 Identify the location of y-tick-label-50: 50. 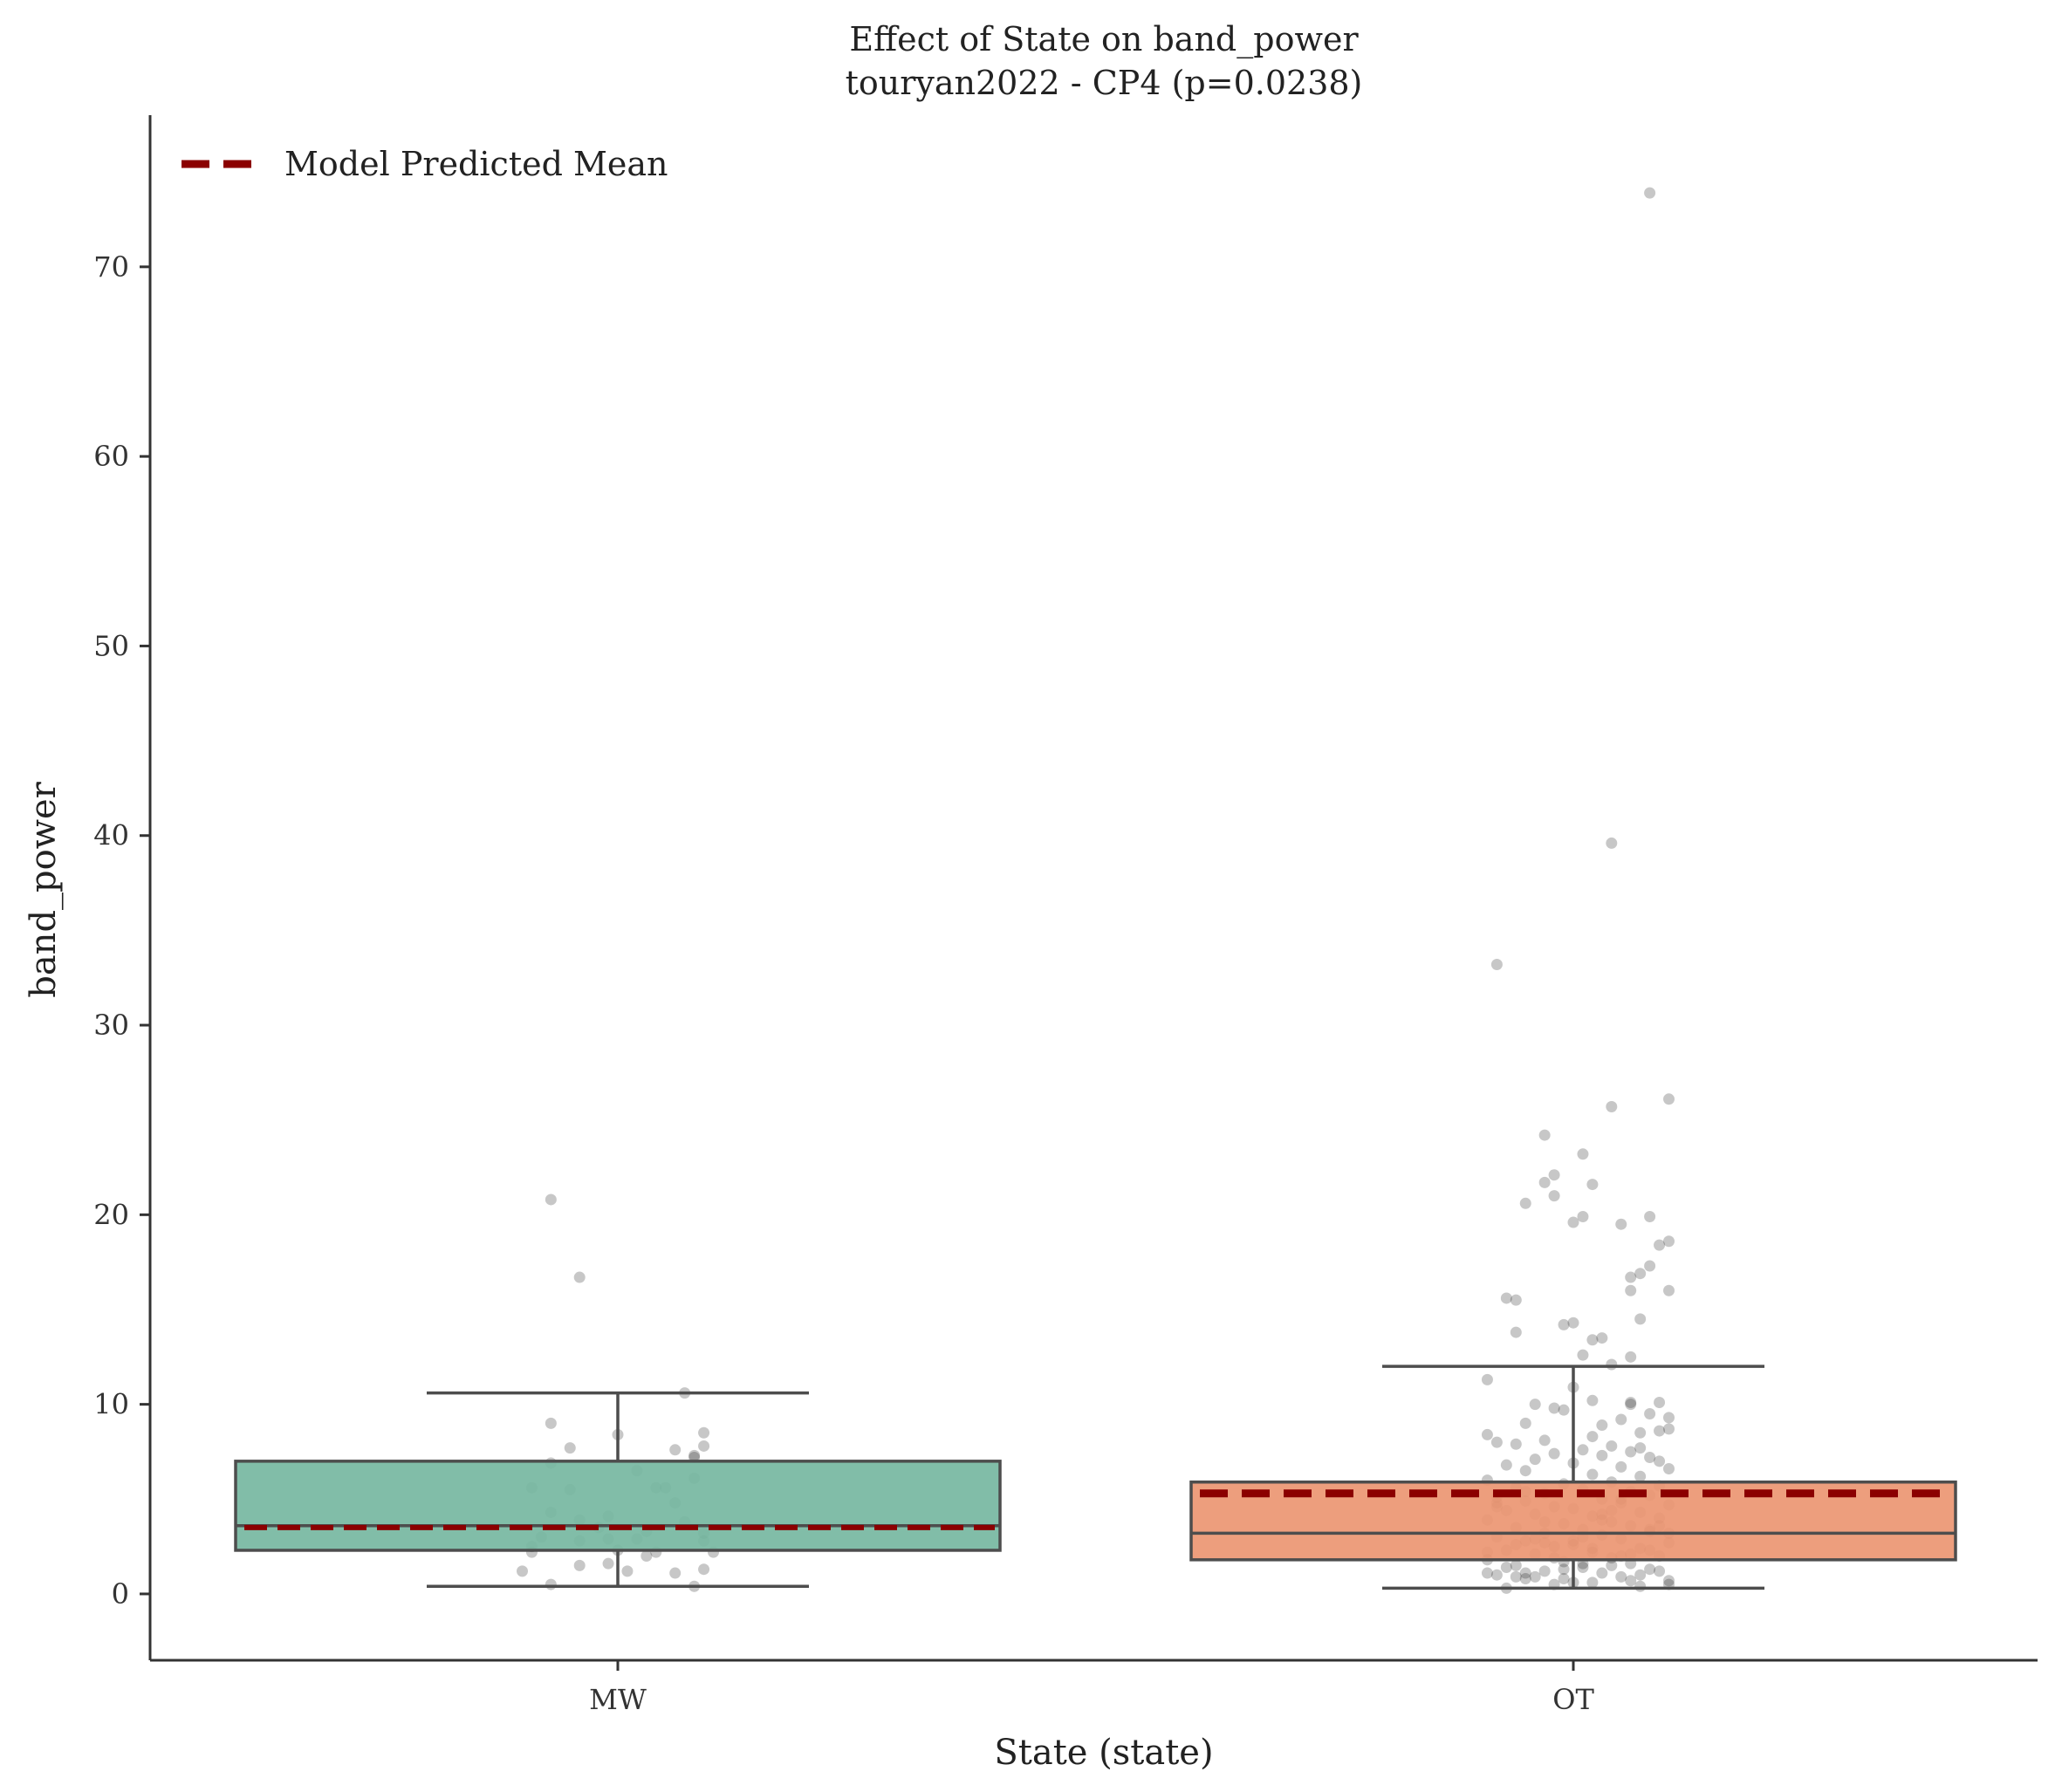
(111, 645).